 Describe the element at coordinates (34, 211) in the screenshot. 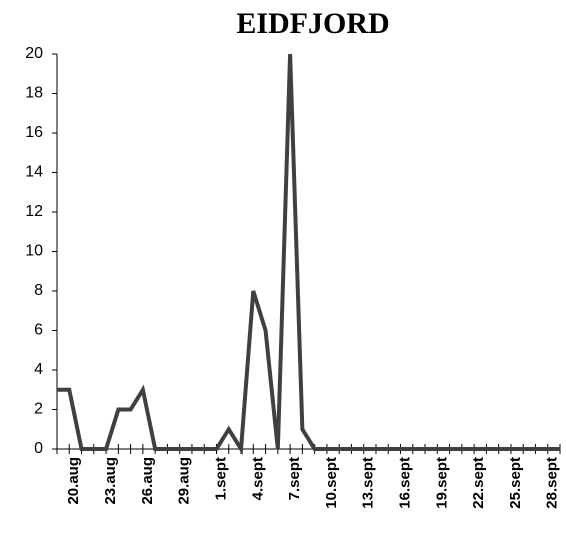

I see `y-tick-label: 12` at that location.